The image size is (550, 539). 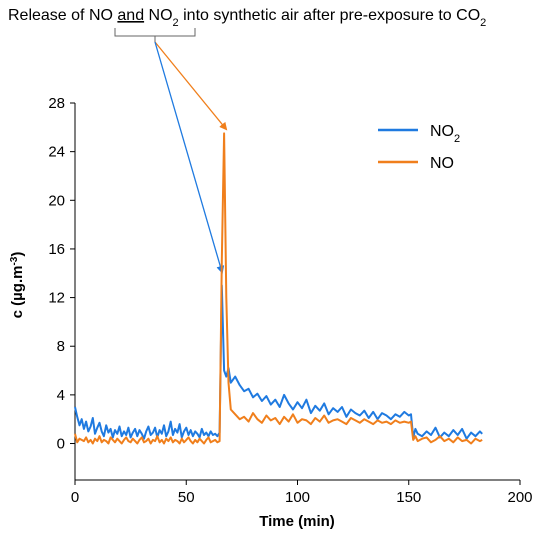 I want to click on y-tick-label: 16, so click(x=56, y=249).